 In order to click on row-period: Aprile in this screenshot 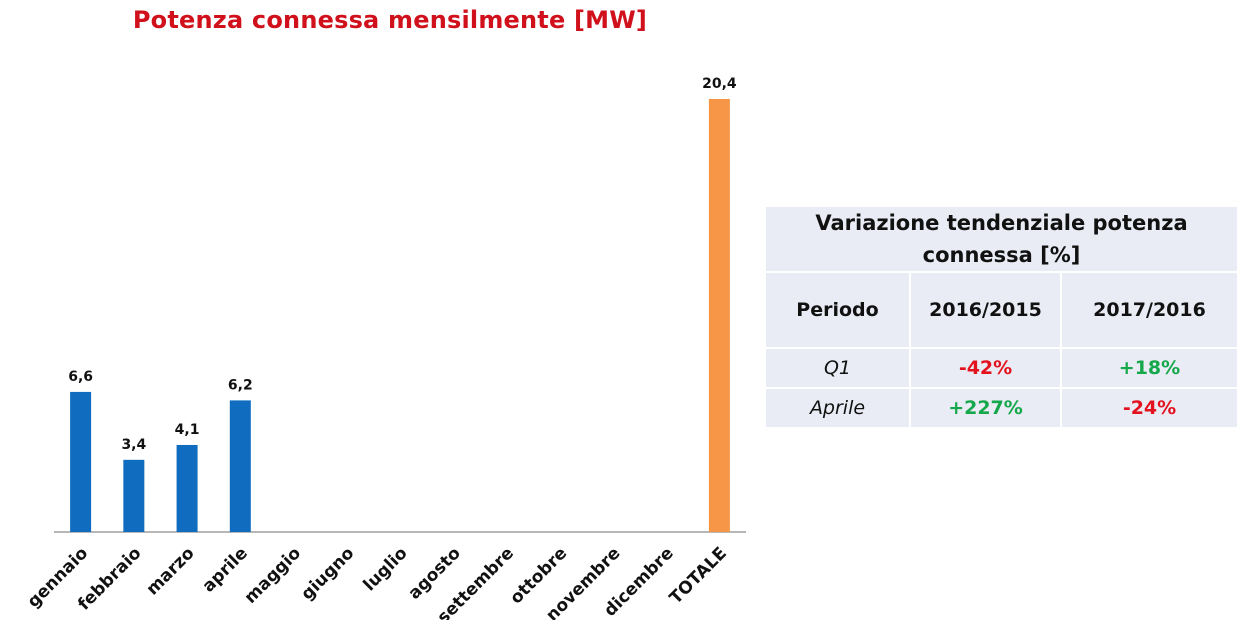, I will do `click(837, 408)`.